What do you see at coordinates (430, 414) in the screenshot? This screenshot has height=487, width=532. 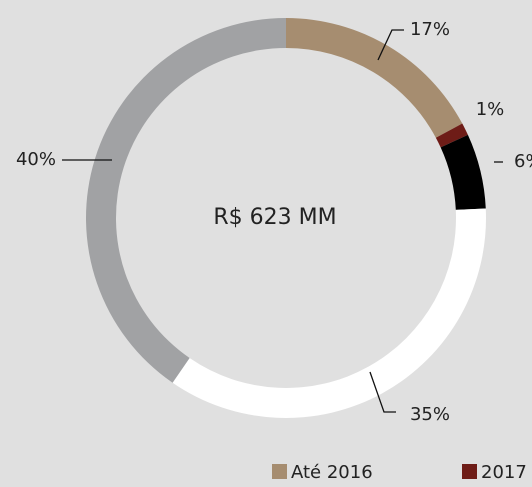 I see `data-label: 35%` at bounding box center [430, 414].